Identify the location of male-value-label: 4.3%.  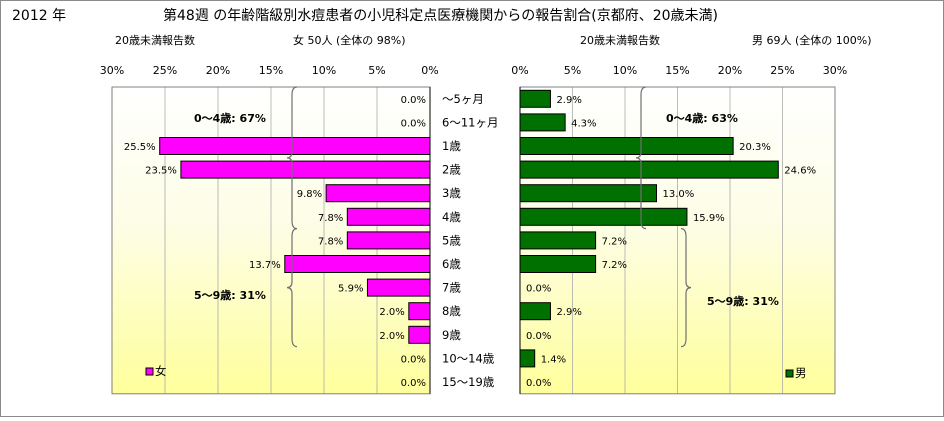
(583, 123).